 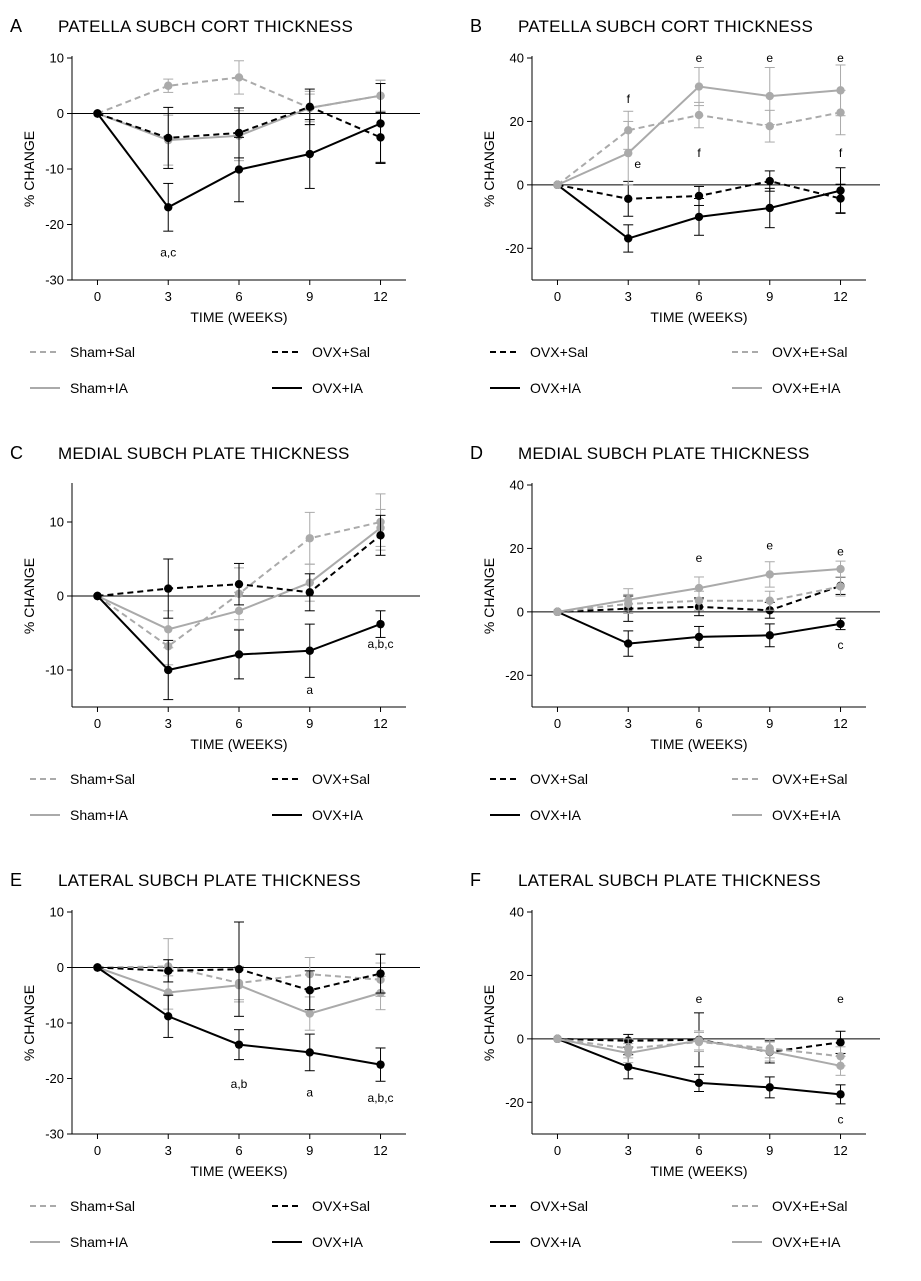 What do you see at coordinates (16, 26) in the screenshot?
I see `panel-letter: A` at bounding box center [16, 26].